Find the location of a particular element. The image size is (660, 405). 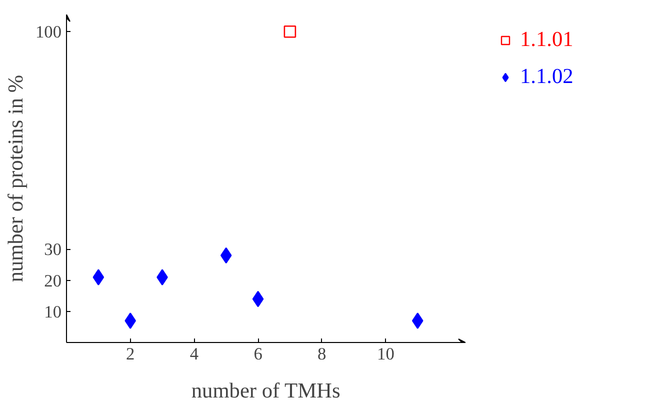

x-tick-label: 10 is located at coordinates (385, 354).